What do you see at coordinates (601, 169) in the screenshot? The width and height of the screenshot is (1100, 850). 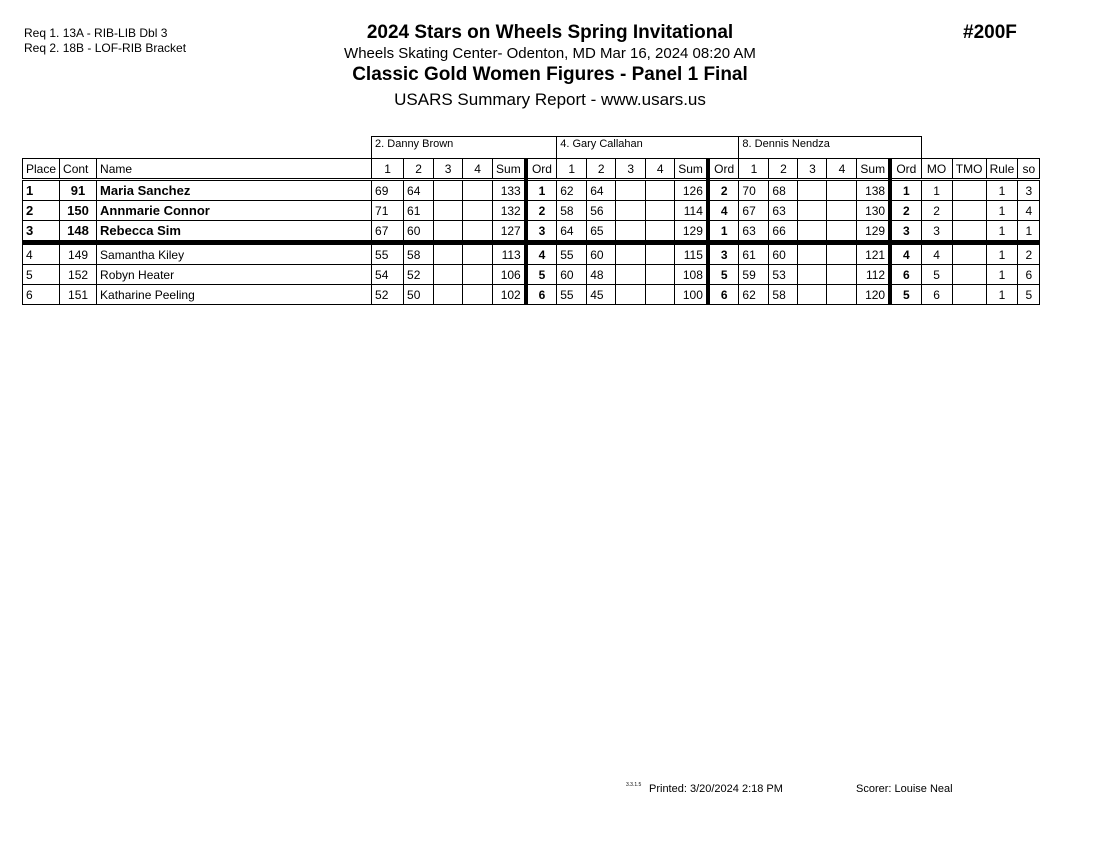 I see `header-score-s2: 2` at bounding box center [601, 169].